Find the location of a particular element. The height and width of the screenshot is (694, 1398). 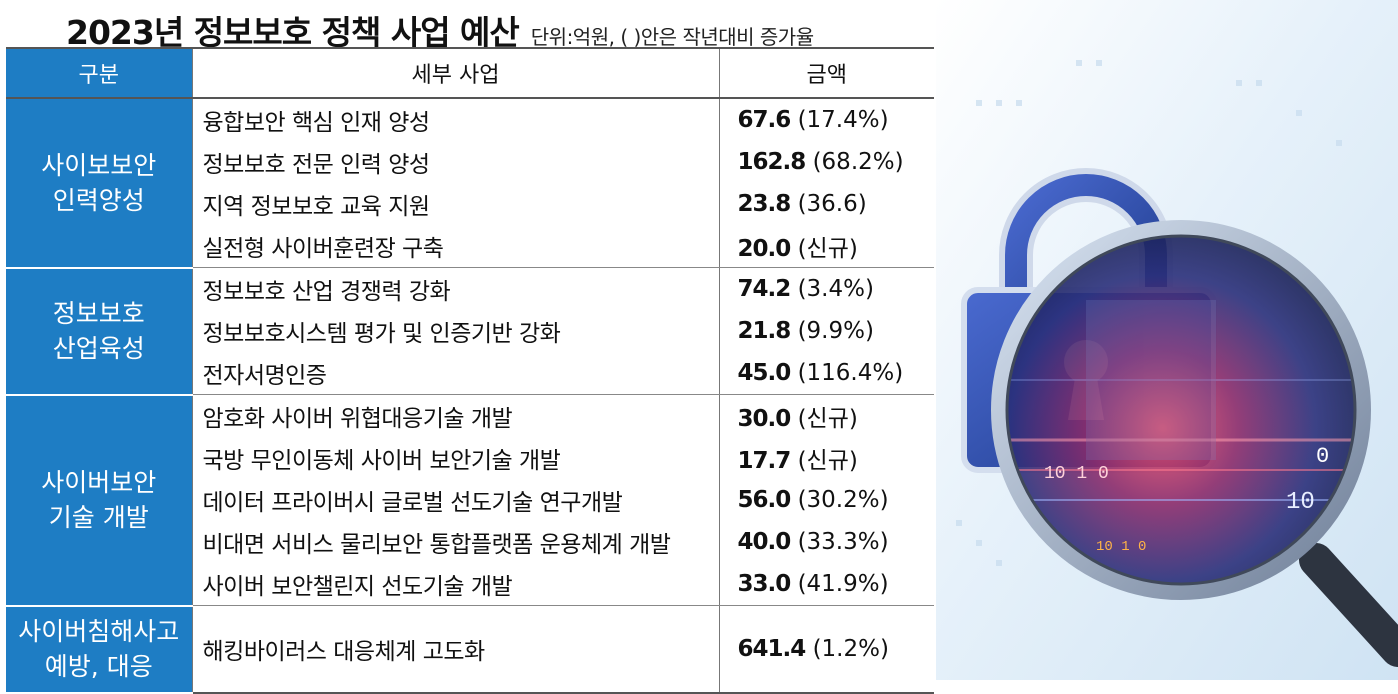

amount-value: 17.7 is located at coordinates (764, 461).